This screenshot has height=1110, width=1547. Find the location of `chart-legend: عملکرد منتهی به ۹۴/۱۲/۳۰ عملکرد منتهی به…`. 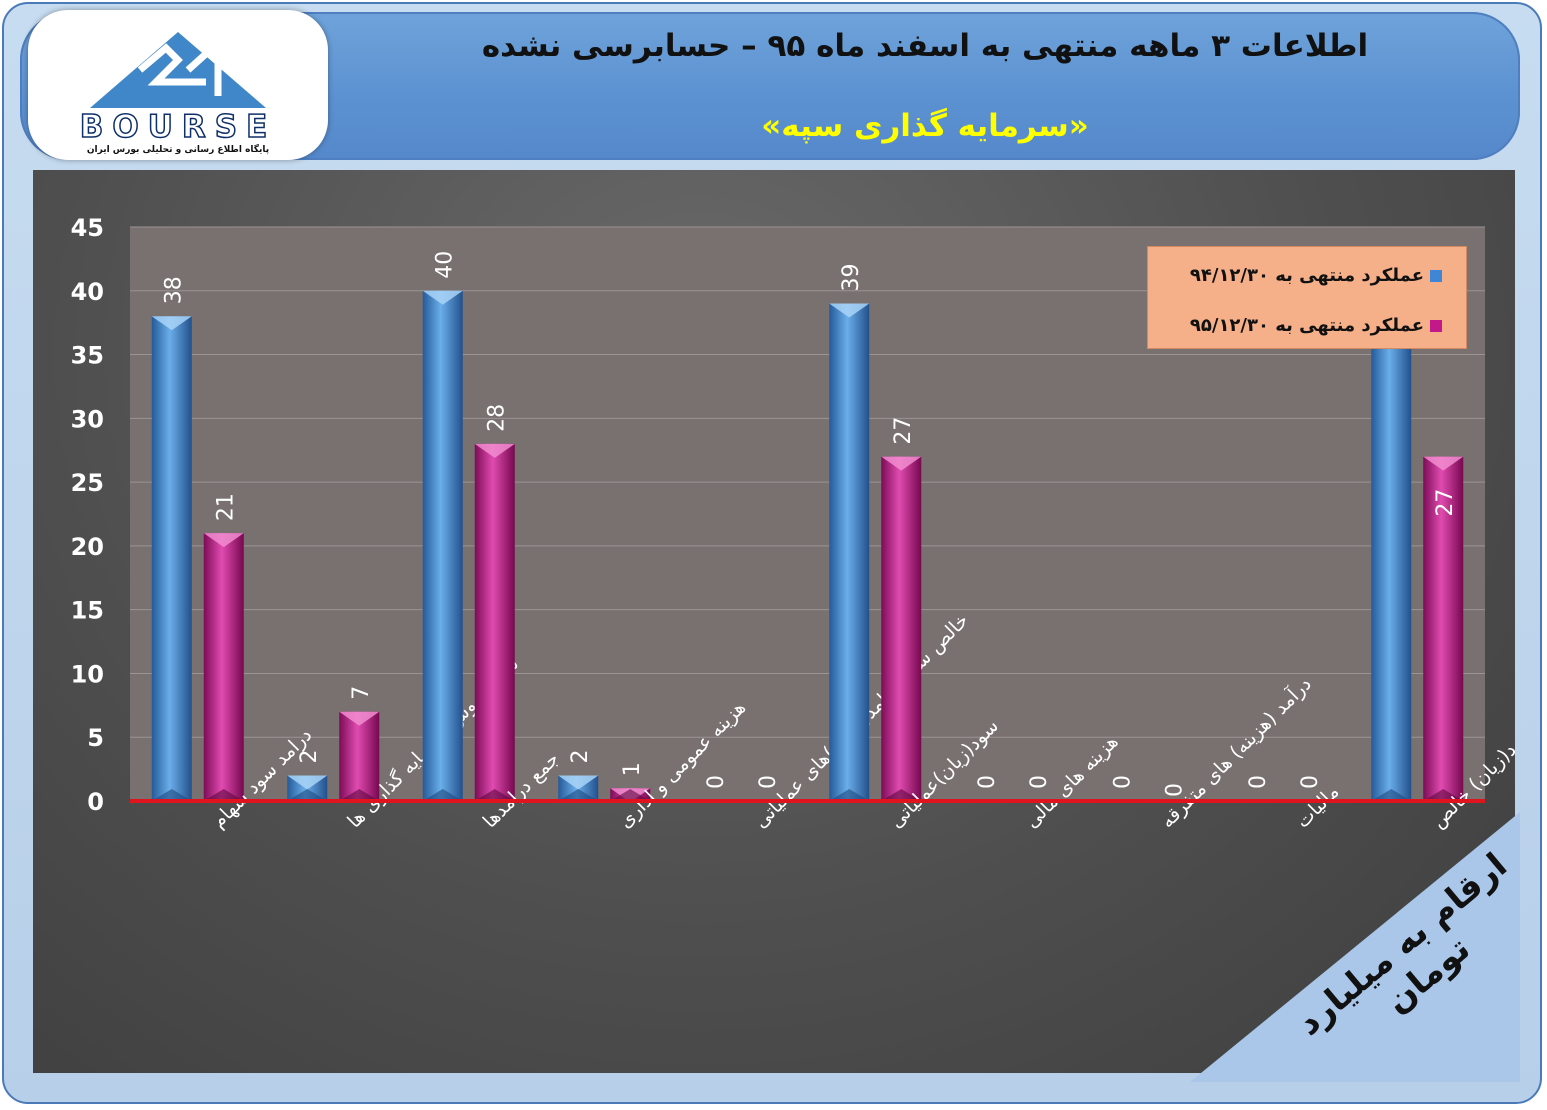

chart-legend: عملکرد منتهی به ۹۴/۱۲/۳۰ عملکرد منتهی به… is located at coordinates (1307, 297).